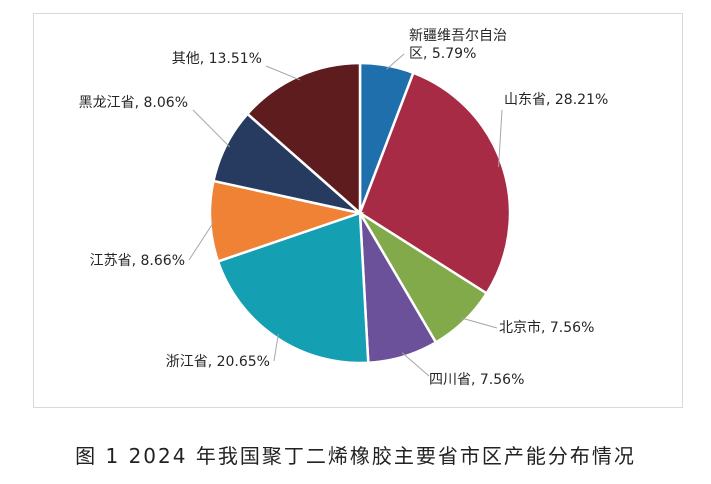 The image size is (711, 484). What do you see at coordinates (217, 59) in the screenshot?
I see `data-label-8: 其他, 13.51%` at bounding box center [217, 59].